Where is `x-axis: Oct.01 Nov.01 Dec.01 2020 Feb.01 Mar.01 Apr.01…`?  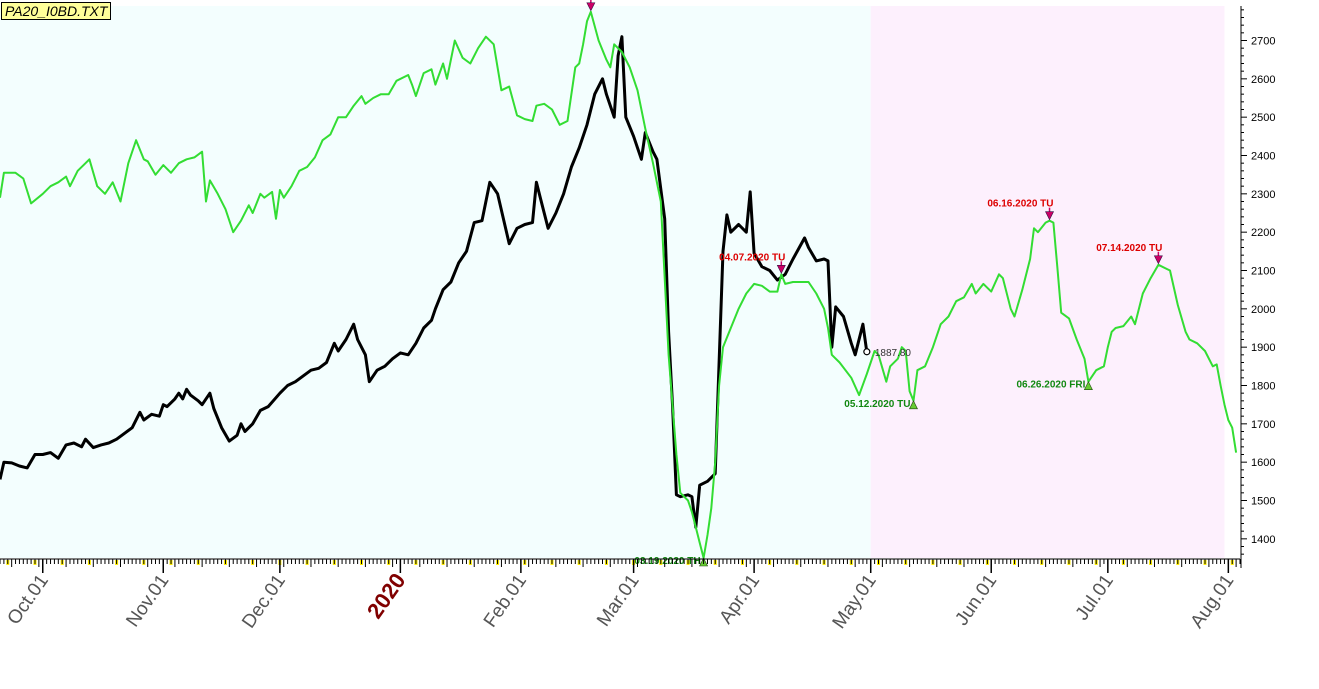
x-axis: Oct.01 Nov.01 Dec.01 2020 Feb.01 Mar.01 Apr.01… is located at coordinates (620, 595).